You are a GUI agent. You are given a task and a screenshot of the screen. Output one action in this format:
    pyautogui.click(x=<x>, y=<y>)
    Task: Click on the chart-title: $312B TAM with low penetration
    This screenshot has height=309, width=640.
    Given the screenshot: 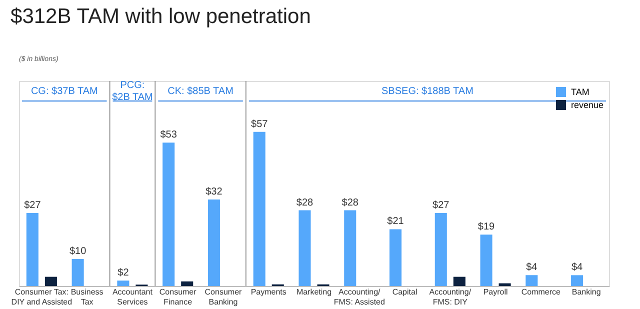 What is the action you would take?
    pyautogui.click(x=160, y=16)
    